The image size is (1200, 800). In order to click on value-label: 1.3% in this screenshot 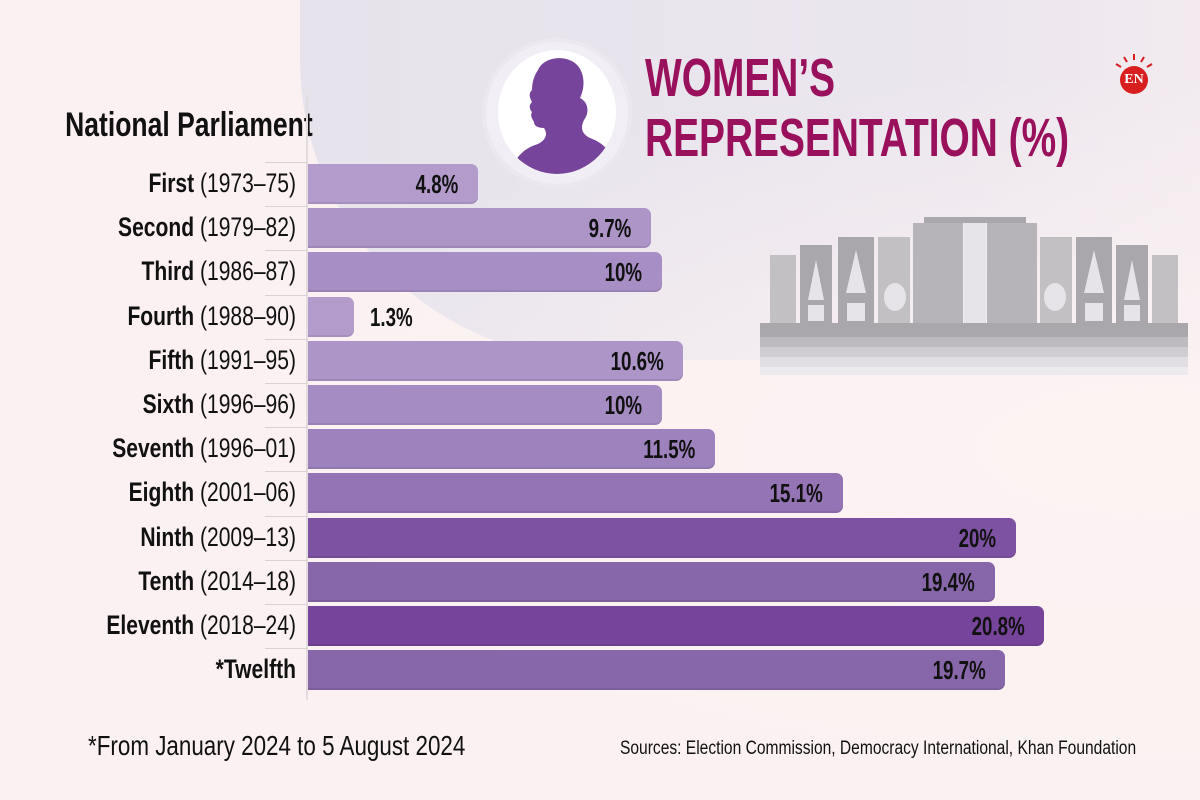, I will do `click(391, 316)`.